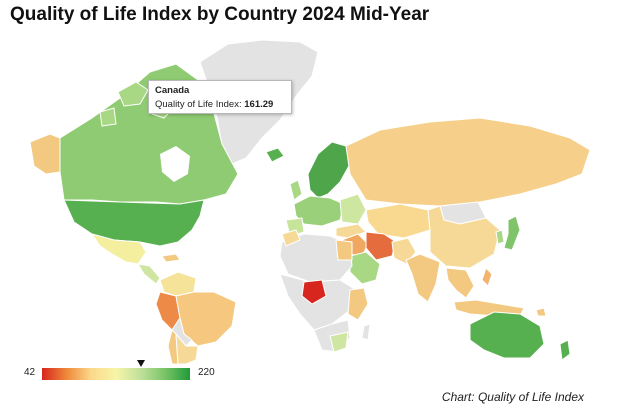 The image size is (640, 411). What do you see at coordinates (198, 104) in the screenshot?
I see `tooltip-label: Quality of Life Index:` at bounding box center [198, 104].